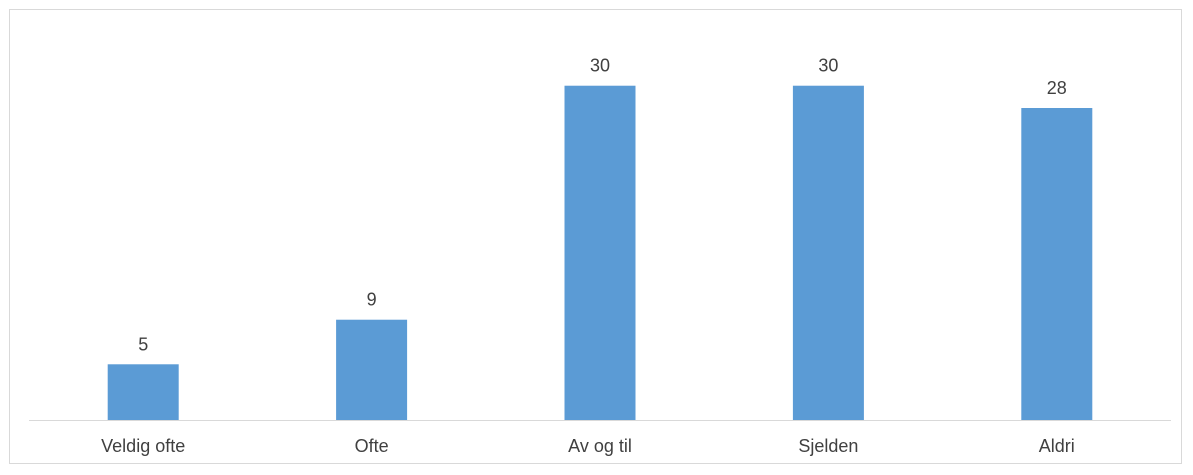  I want to click on x-tick-label-1: Ofte, so click(372, 446).